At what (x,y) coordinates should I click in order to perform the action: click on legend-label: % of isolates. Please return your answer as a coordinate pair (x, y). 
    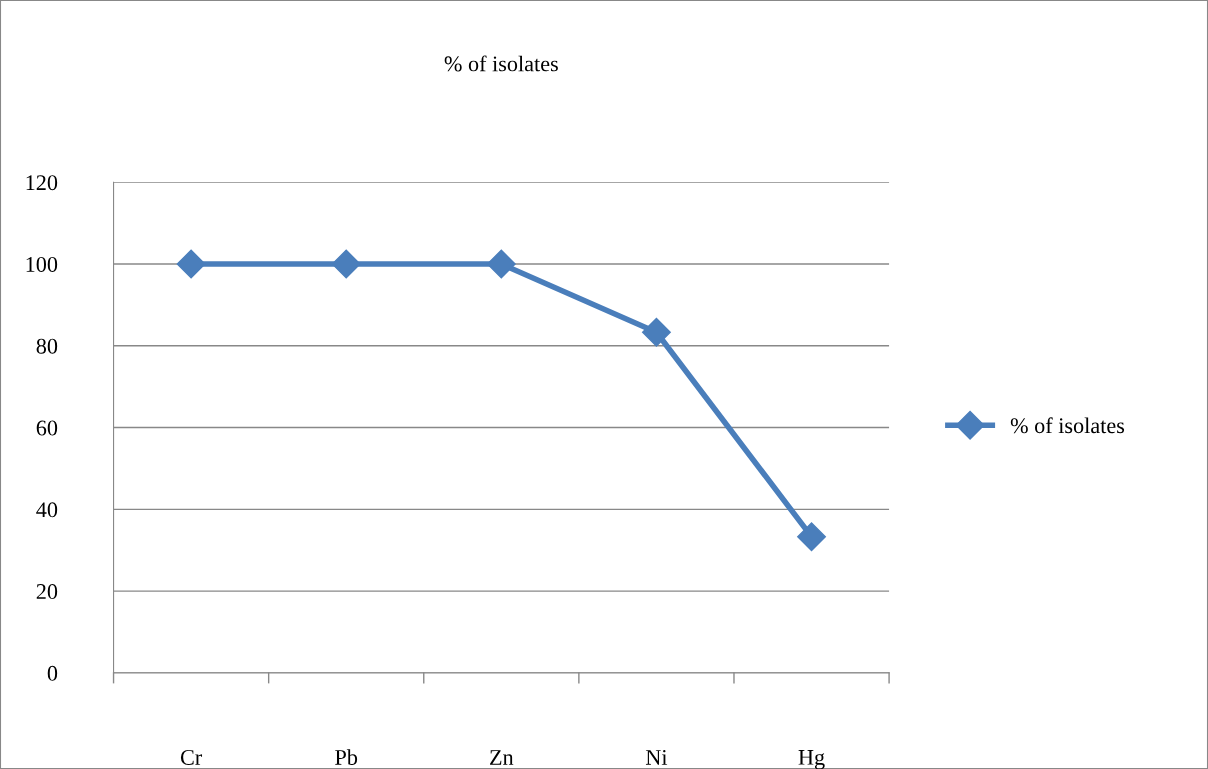
    Looking at the image, I should click on (1067, 425).